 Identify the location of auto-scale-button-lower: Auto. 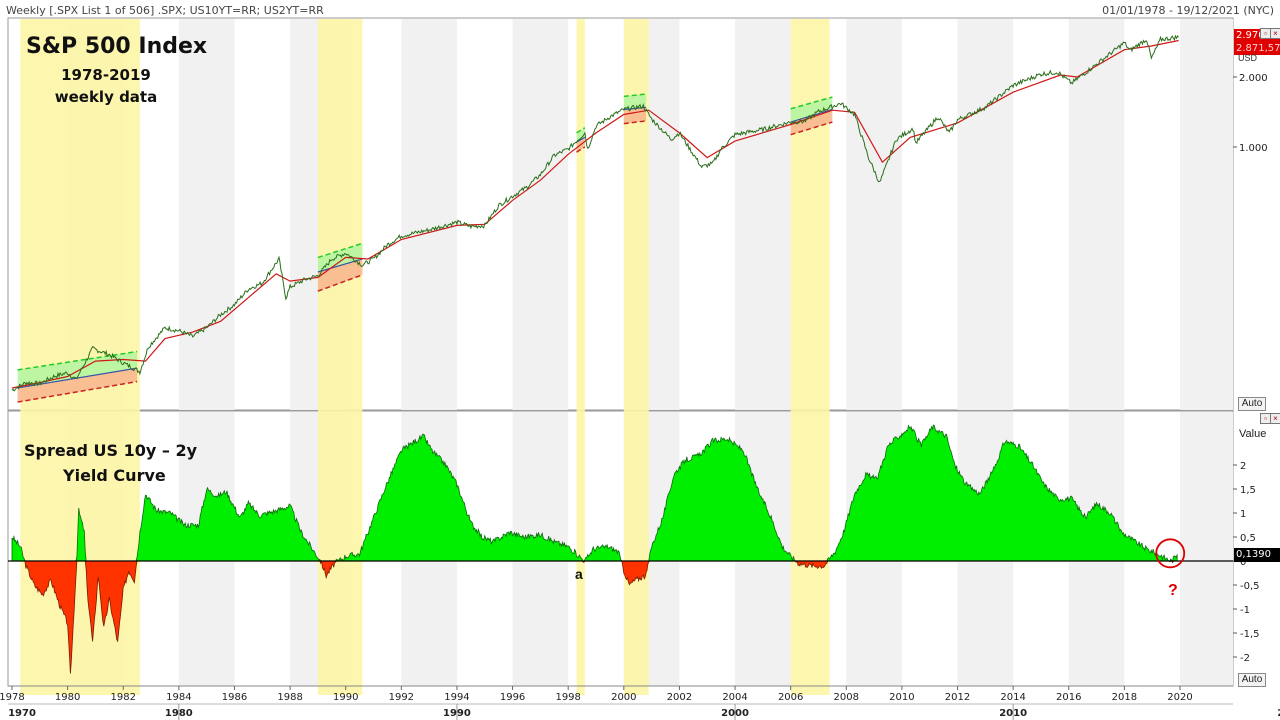
(1252, 680).